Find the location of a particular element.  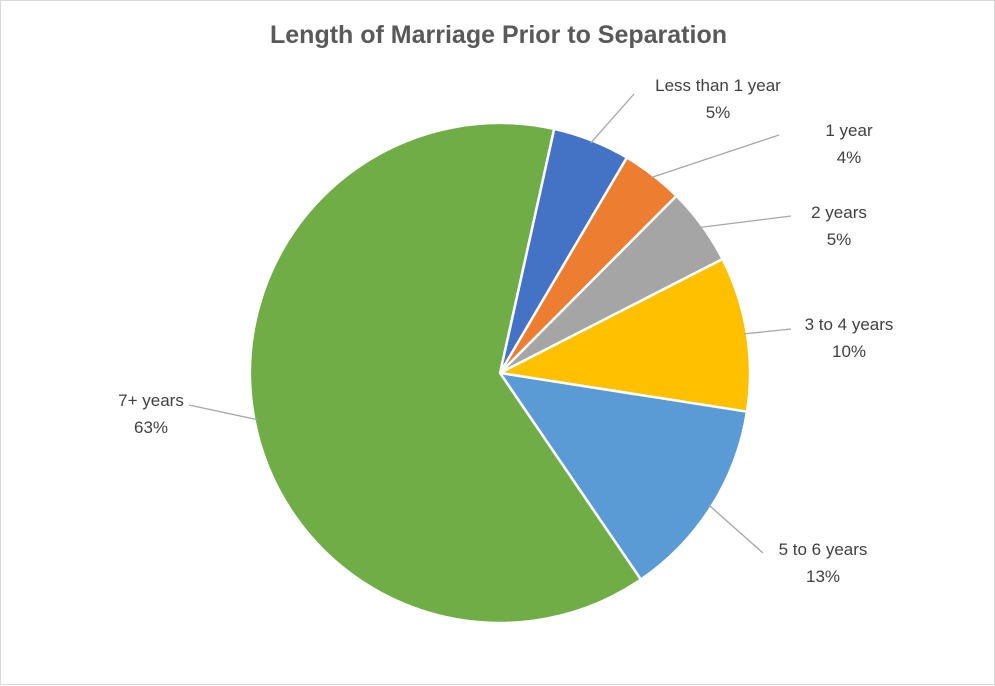

data-label-value-7plus-years: 63% is located at coordinates (151, 427).